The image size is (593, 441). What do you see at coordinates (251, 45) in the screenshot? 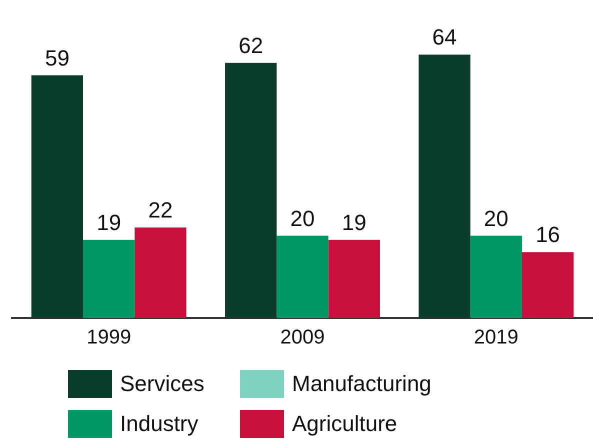
I see `data-label: 62` at bounding box center [251, 45].